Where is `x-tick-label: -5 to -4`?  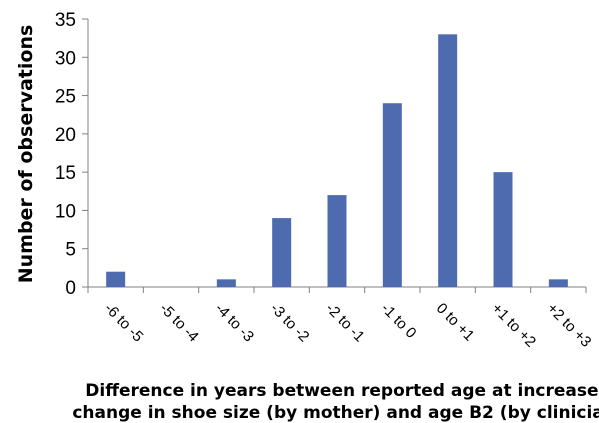 x-tick-label: -5 to -4 is located at coordinates (179, 323).